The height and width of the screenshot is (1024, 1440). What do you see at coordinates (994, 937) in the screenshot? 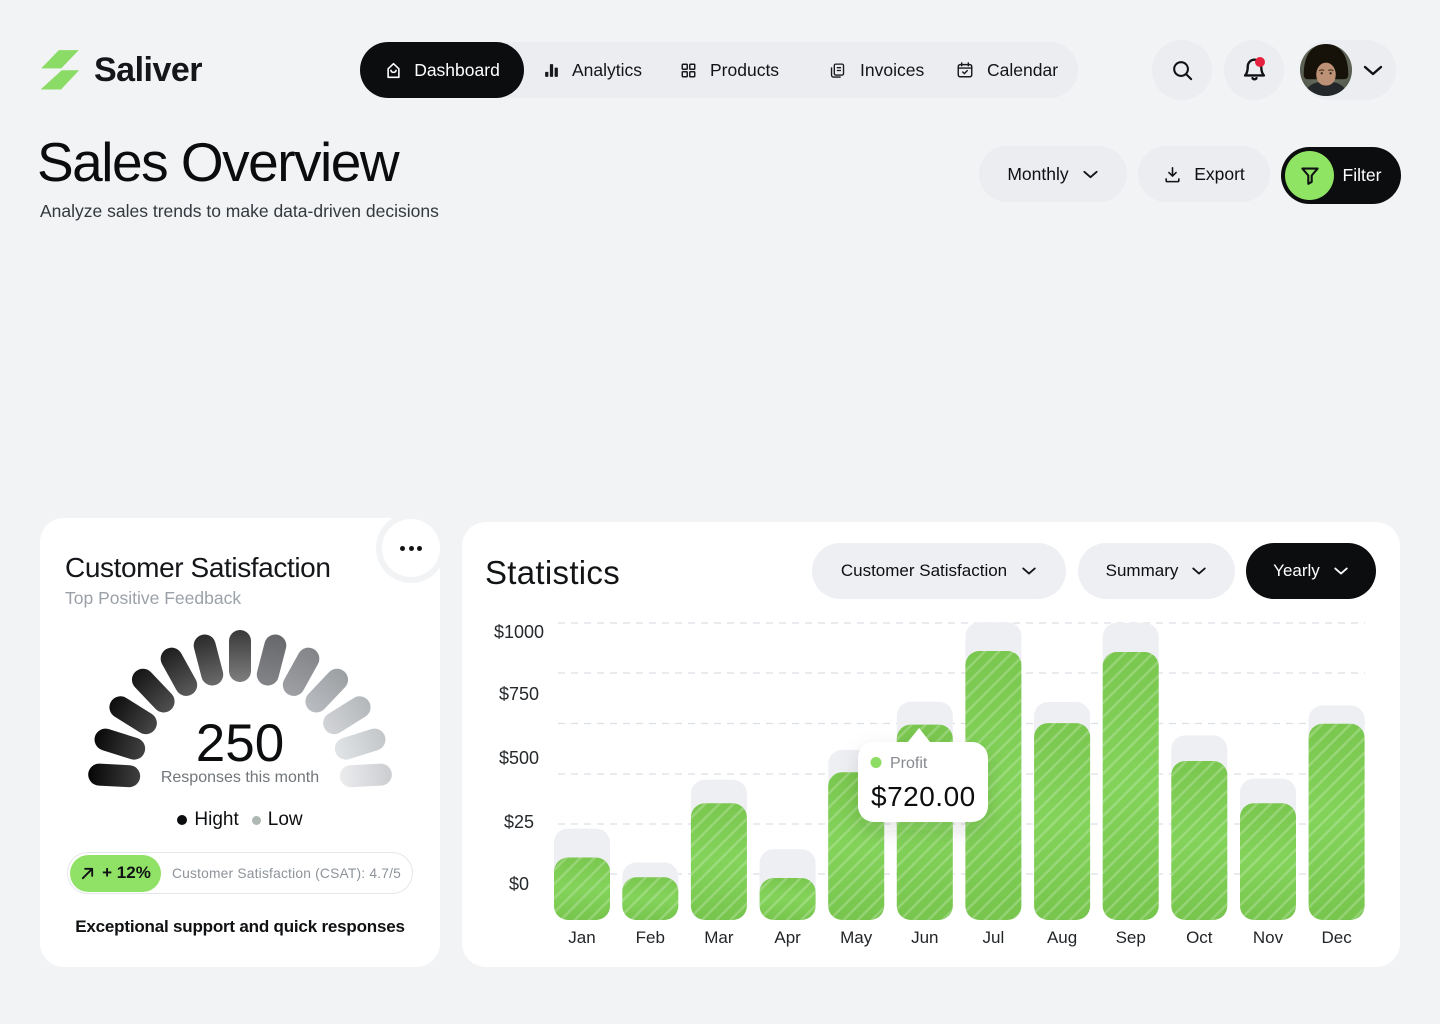
I see `svg-text: Jul` at bounding box center [994, 937].